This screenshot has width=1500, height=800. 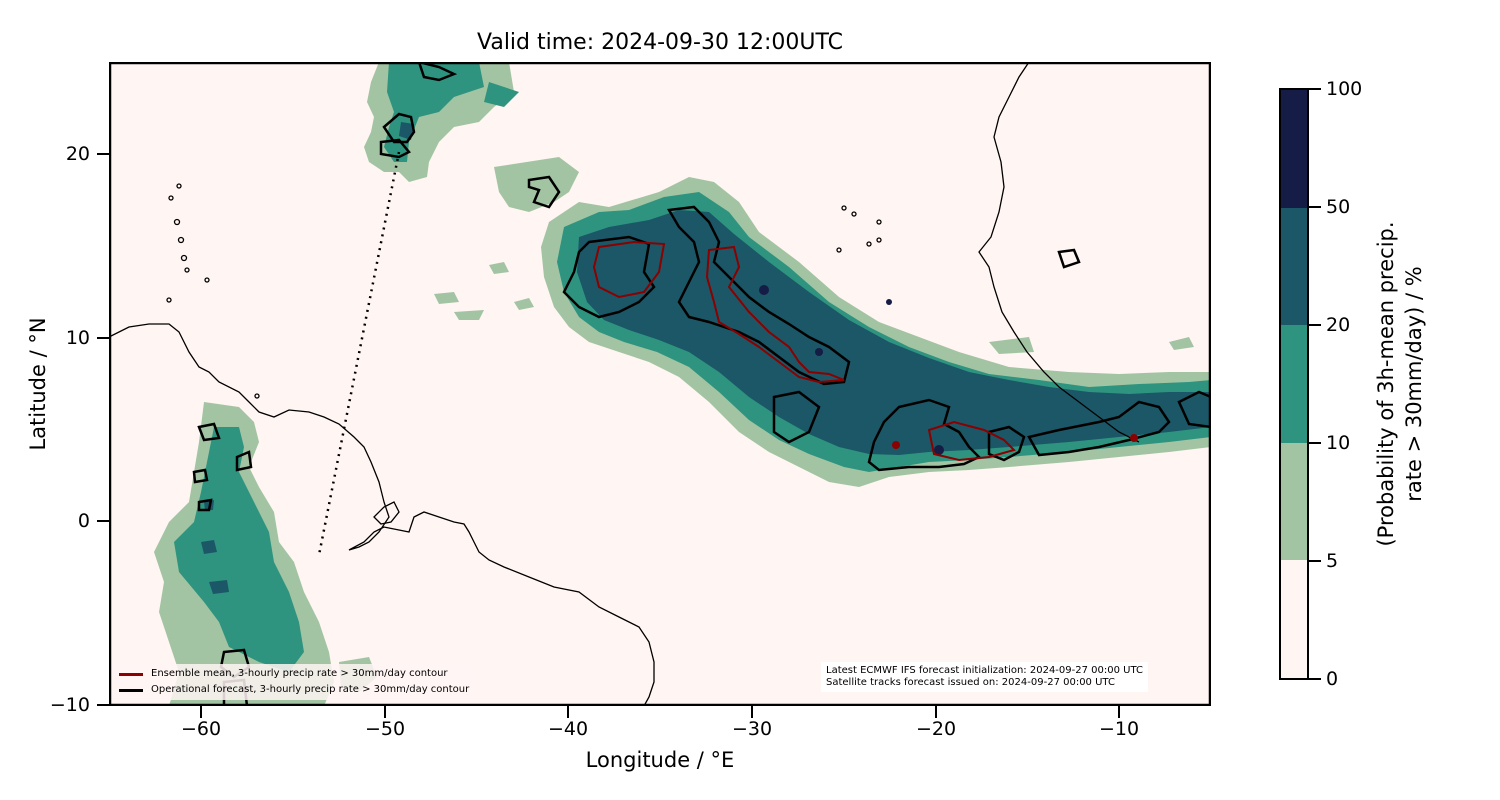 I want to click on precip-scattered, so click(x=814, y=308).